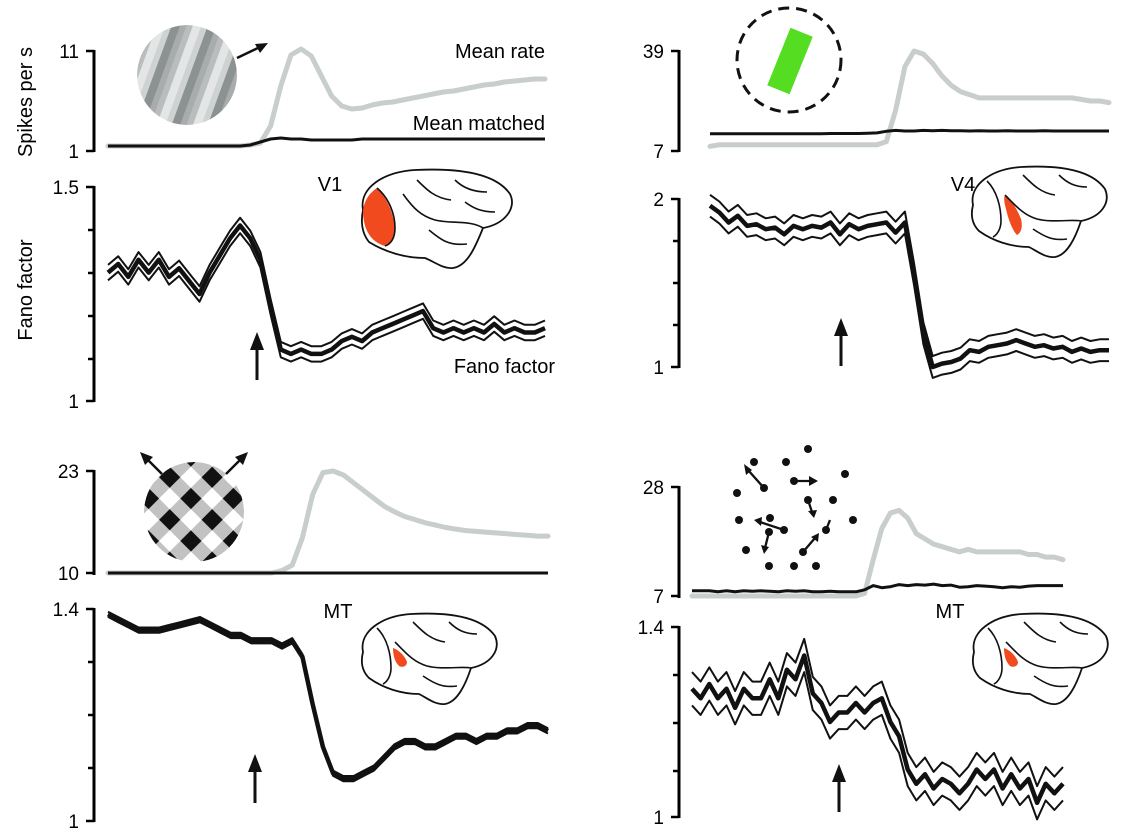  What do you see at coordinates (66, 188) in the screenshot?
I see `fano-tick-max: 1.5` at bounding box center [66, 188].